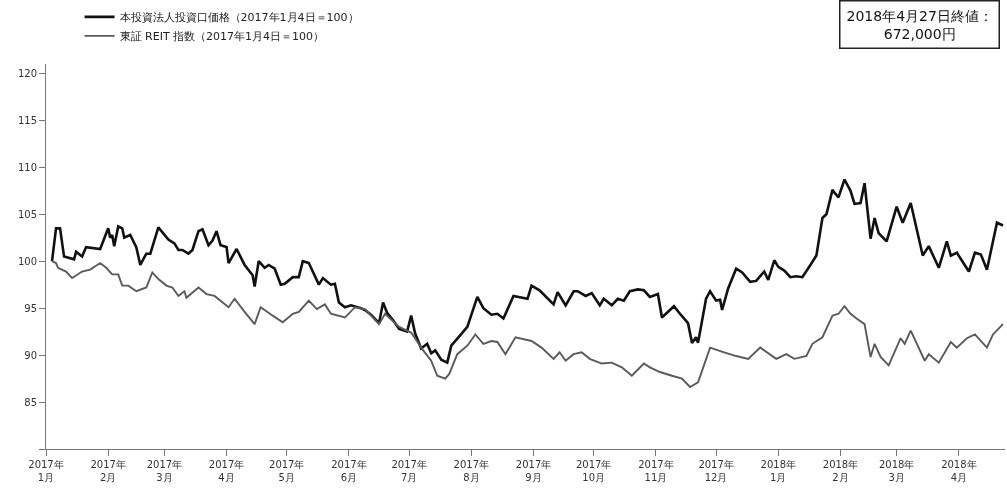 This screenshot has height=489, width=1007. I want to click on y-tick-label: 115, so click(27, 120).